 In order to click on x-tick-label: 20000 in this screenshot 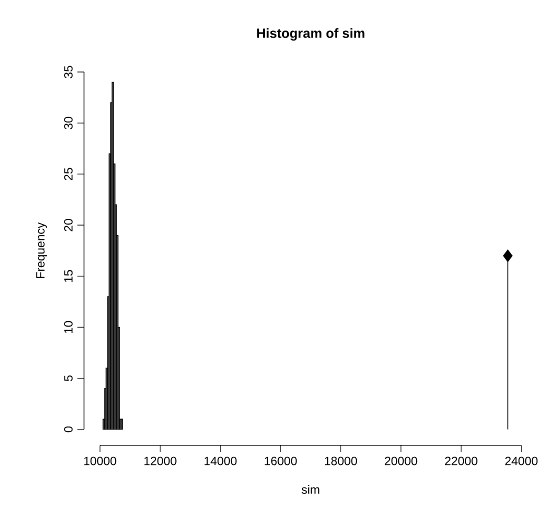, I will do `click(401, 461)`.